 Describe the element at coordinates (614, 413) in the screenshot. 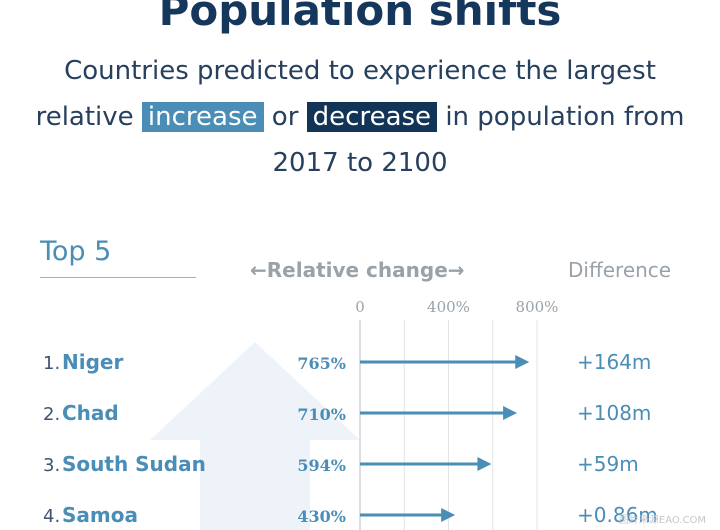

I see `difference-label: +108m` at that location.